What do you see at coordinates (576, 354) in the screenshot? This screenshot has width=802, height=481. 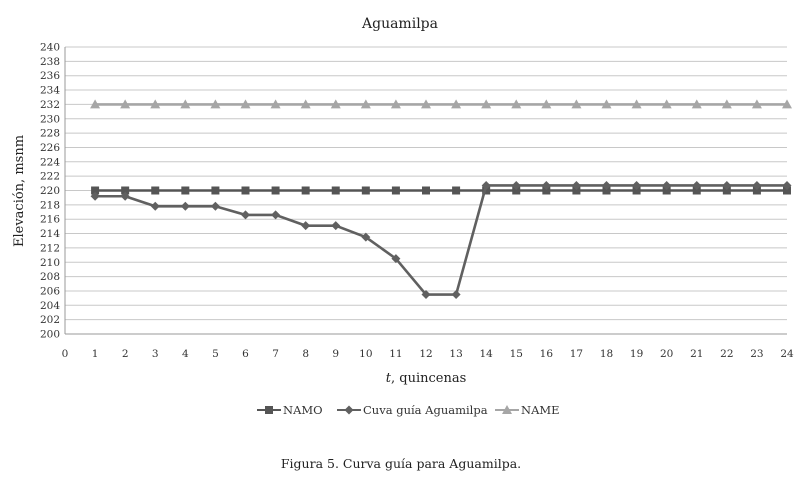 I see `x-tick-label: 17` at bounding box center [576, 354].